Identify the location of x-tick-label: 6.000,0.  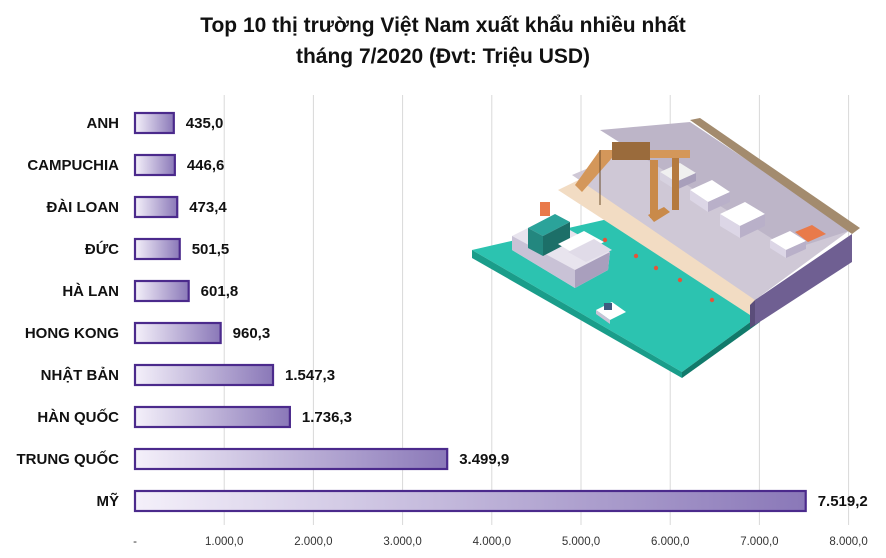
(670, 542).